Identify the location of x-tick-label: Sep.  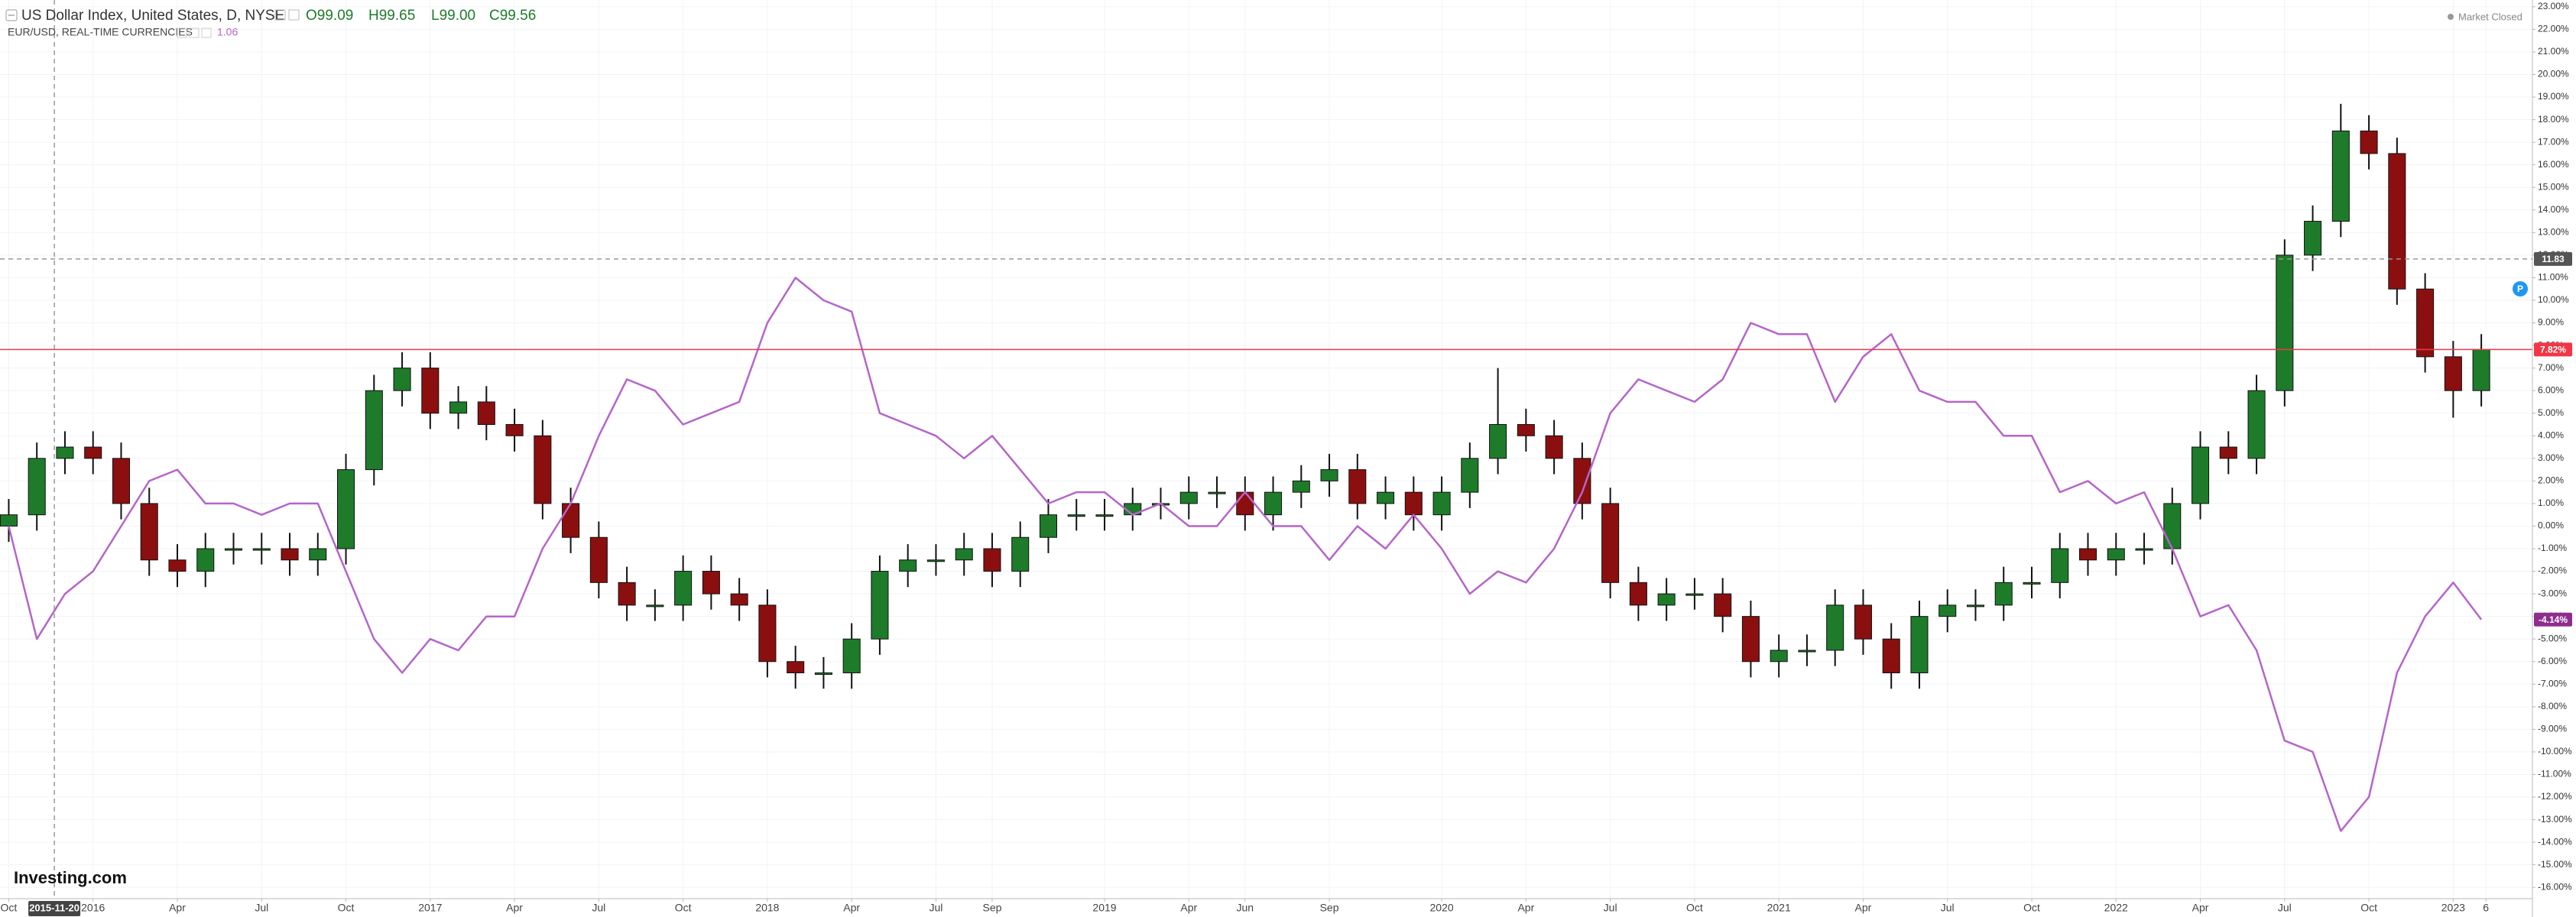
(1329, 908).